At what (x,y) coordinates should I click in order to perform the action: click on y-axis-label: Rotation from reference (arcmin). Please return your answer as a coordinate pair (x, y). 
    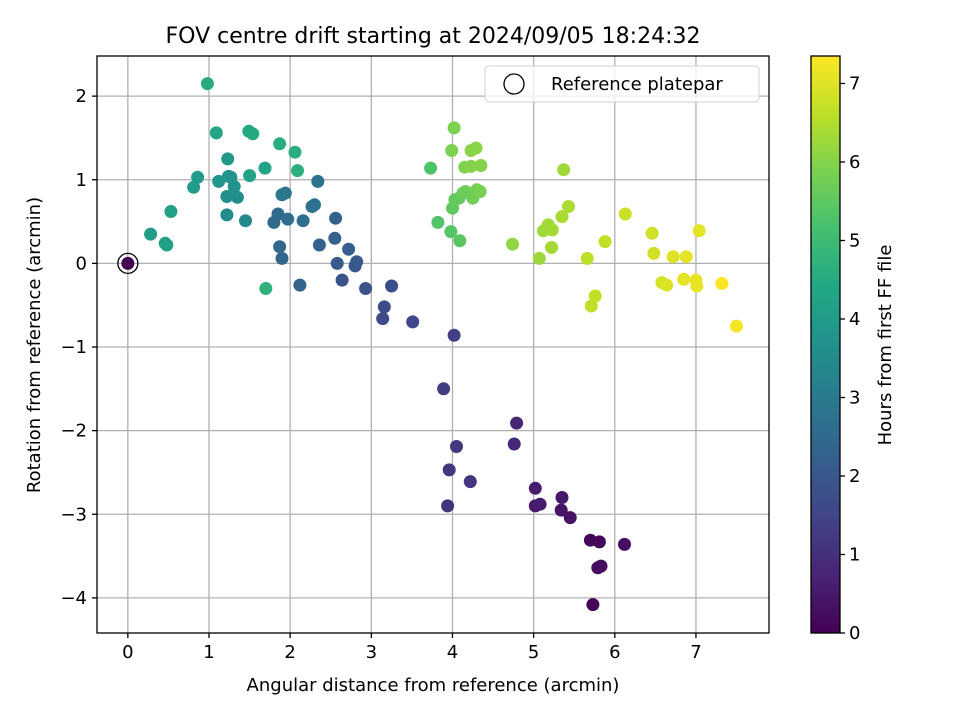
    Looking at the image, I should click on (34, 345).